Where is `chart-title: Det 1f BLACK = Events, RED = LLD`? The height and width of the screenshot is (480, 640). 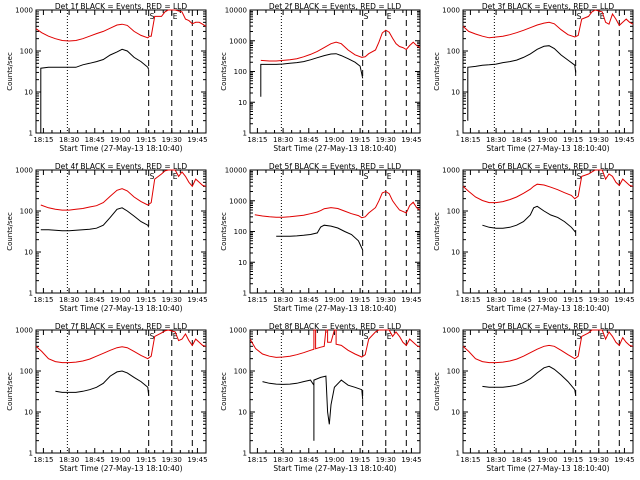
chart-title: Det 1f BLACK = Events, RED = LLD is located at coordinates (121, 6).